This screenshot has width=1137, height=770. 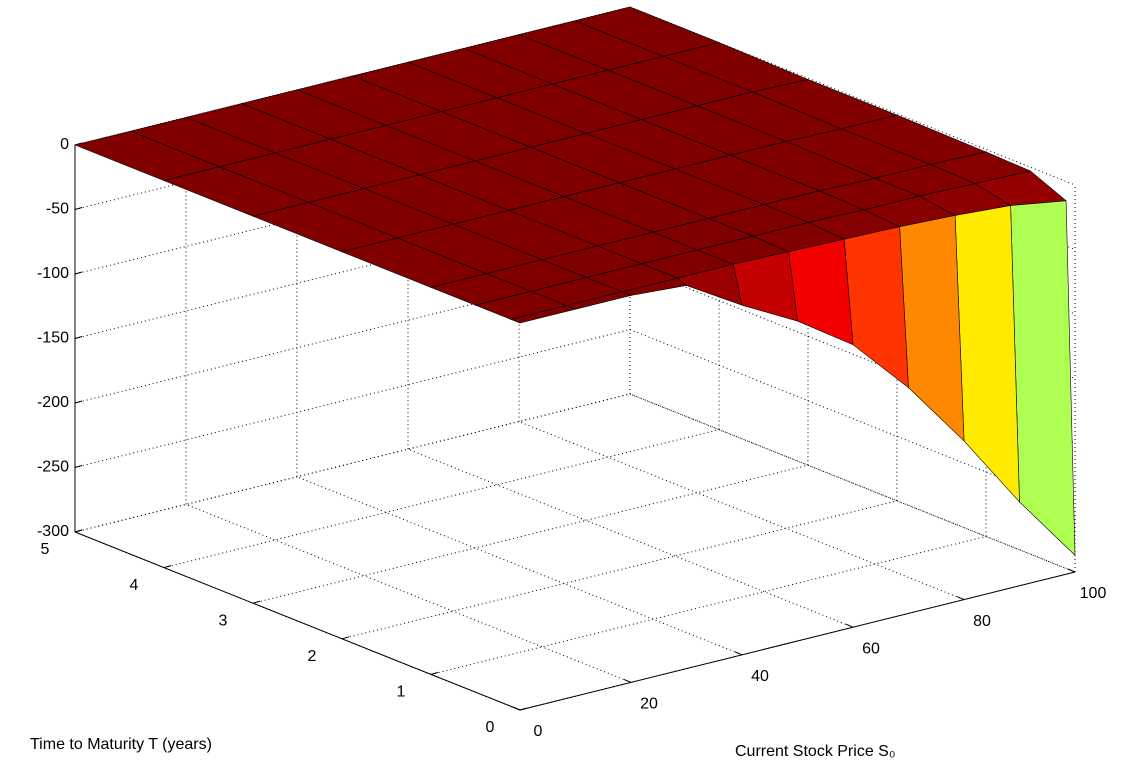 I want to click on y-tick-label: 5, so click(x=45, y=549).